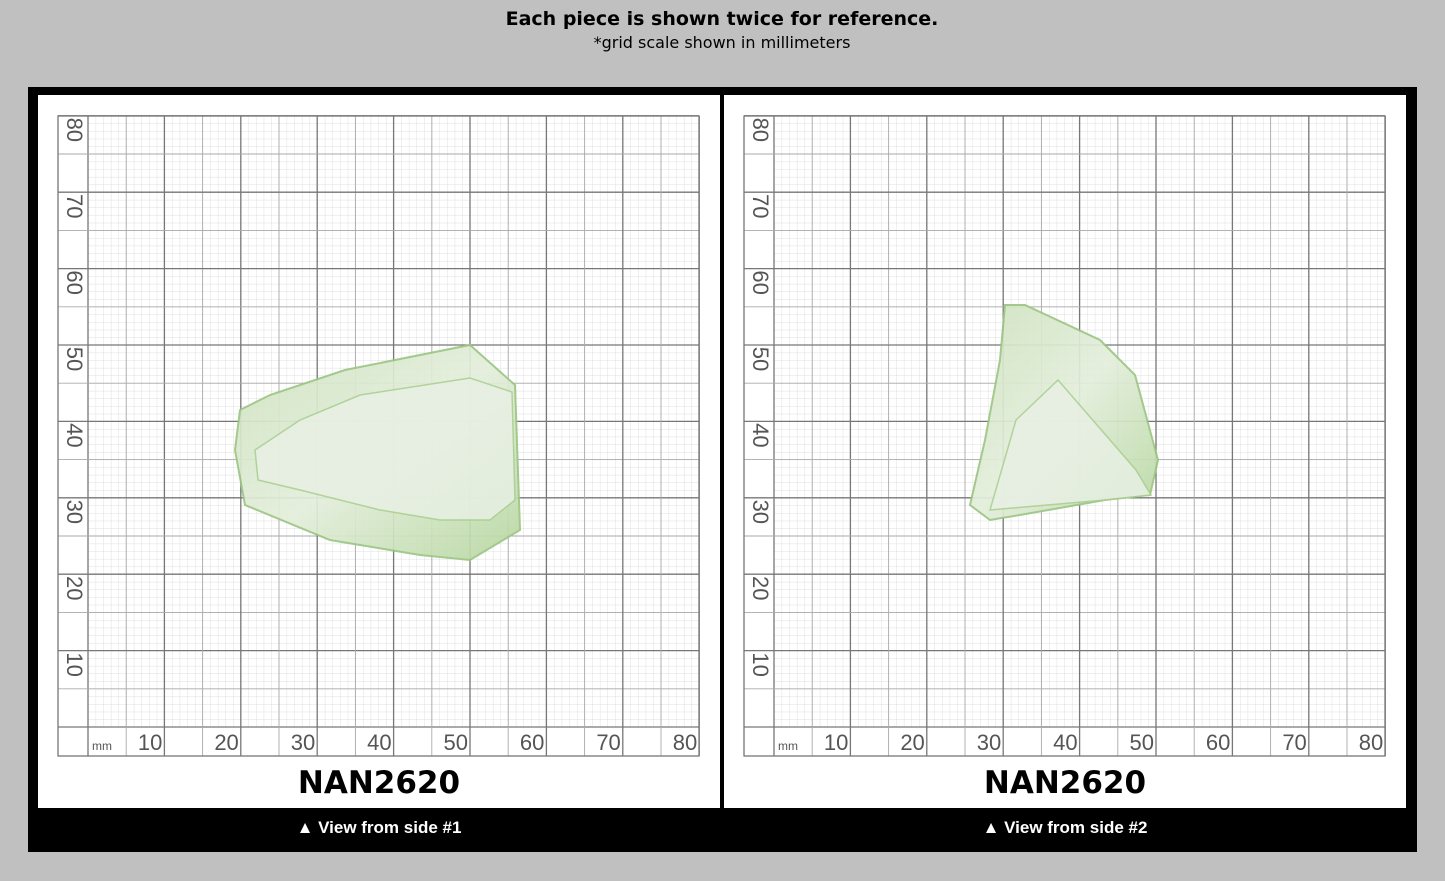 Image resolution: width=1445 pixels, height=881 pixels. Describe the element at coordinates (722, 42) in the screenshot. I see `subtitle: *grid scale shown in millimeters` at that location.